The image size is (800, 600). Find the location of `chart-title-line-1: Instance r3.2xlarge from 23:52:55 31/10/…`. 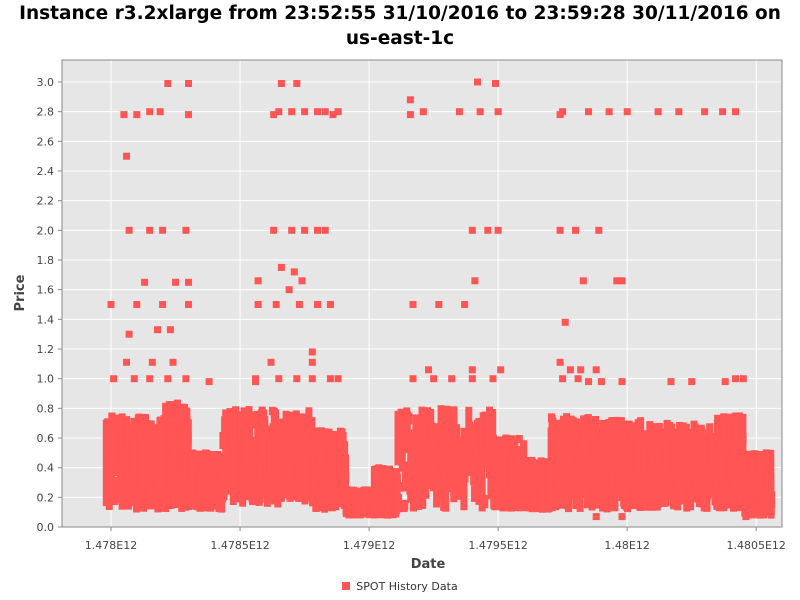

chart-title-line-1: Instance r3.2xlarge from 23:52:55 31/10/… is located at coordinates (400, 13).